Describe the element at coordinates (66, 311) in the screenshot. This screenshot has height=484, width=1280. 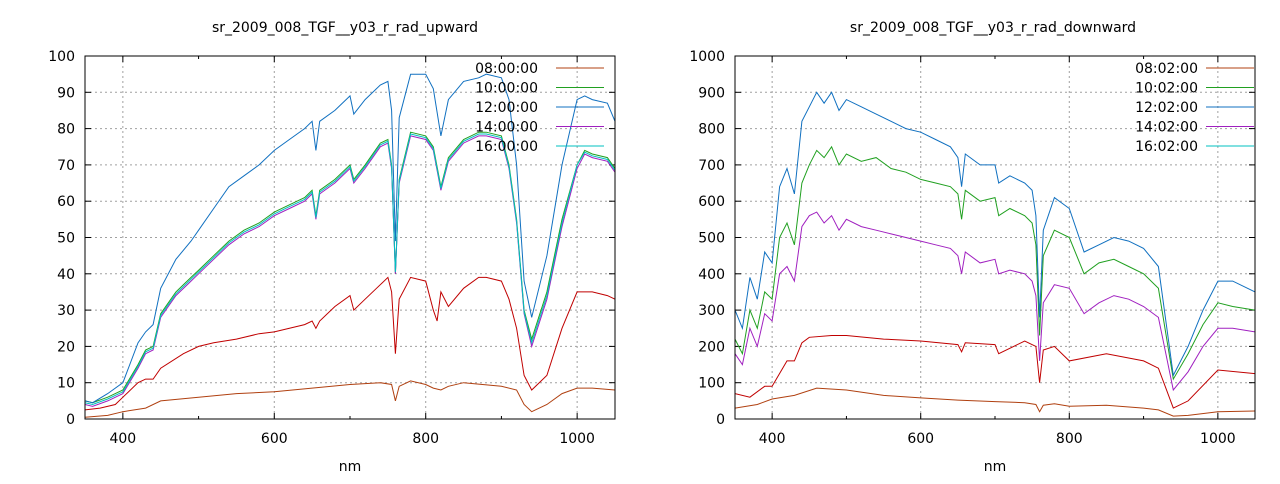
I see `y-tick-label: 30` at that location.